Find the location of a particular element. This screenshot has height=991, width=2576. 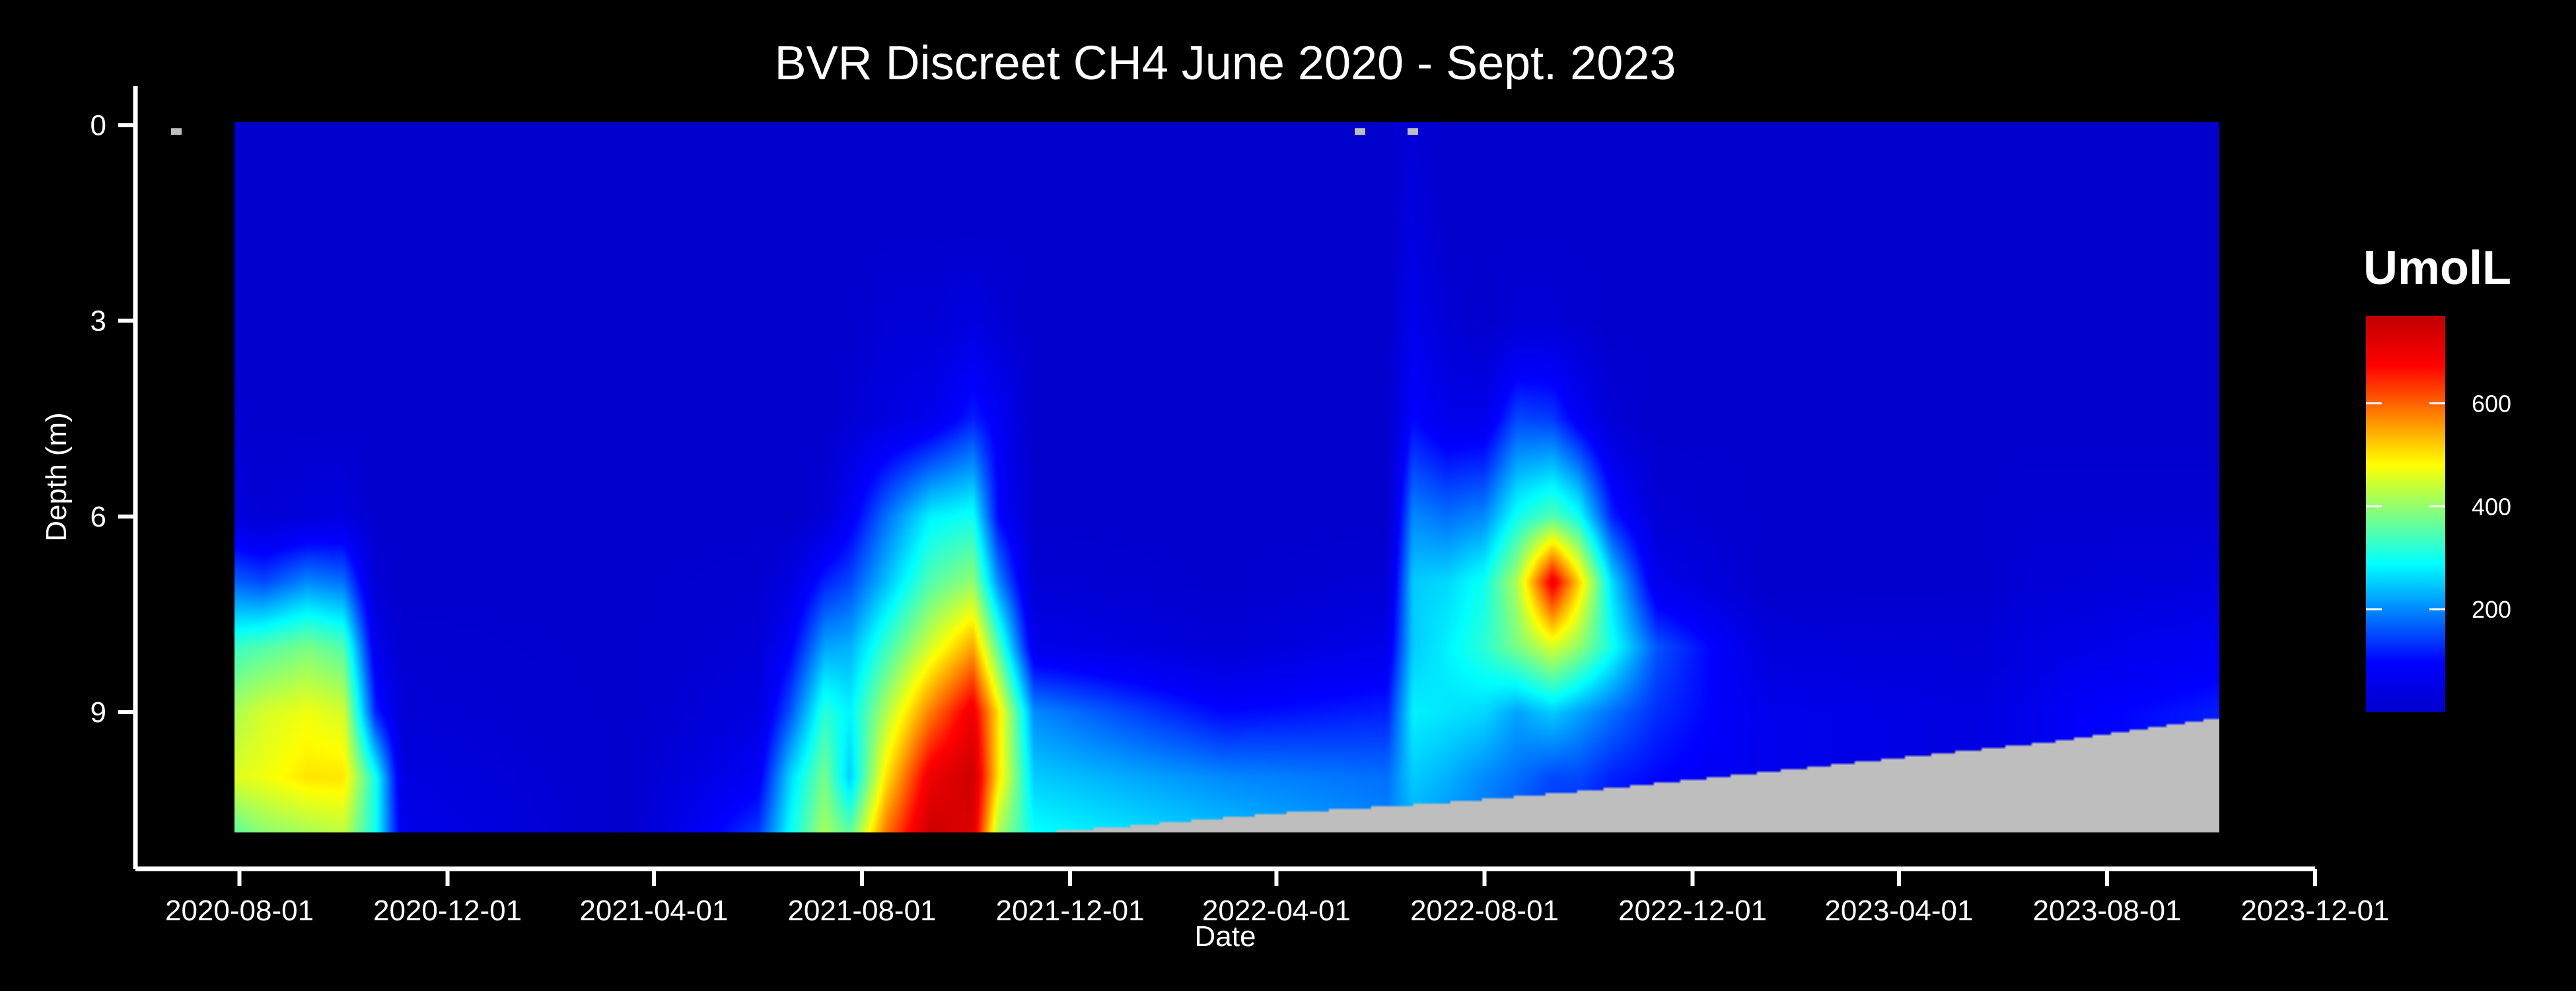

colorbar-gradient is located at coordinates (2405, 514).